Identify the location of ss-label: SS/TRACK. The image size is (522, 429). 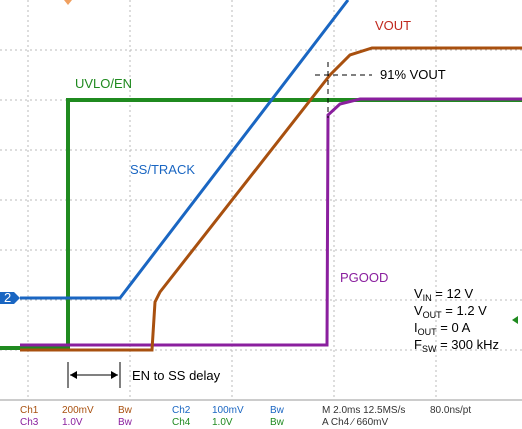
(162, 169).